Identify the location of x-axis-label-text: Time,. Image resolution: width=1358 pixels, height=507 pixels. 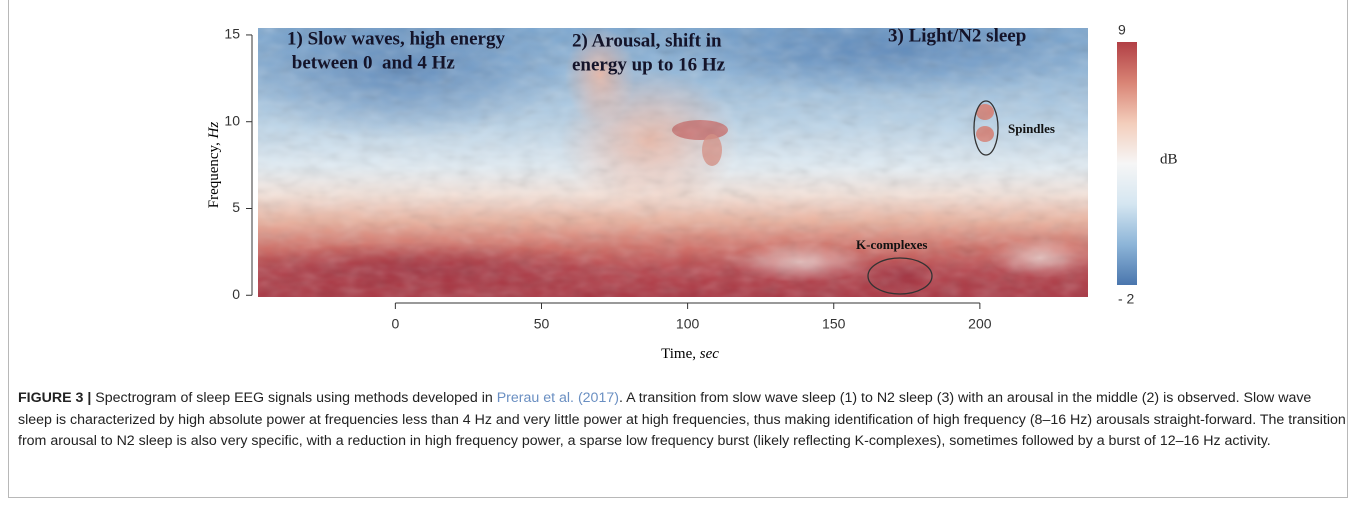
(678, 354).